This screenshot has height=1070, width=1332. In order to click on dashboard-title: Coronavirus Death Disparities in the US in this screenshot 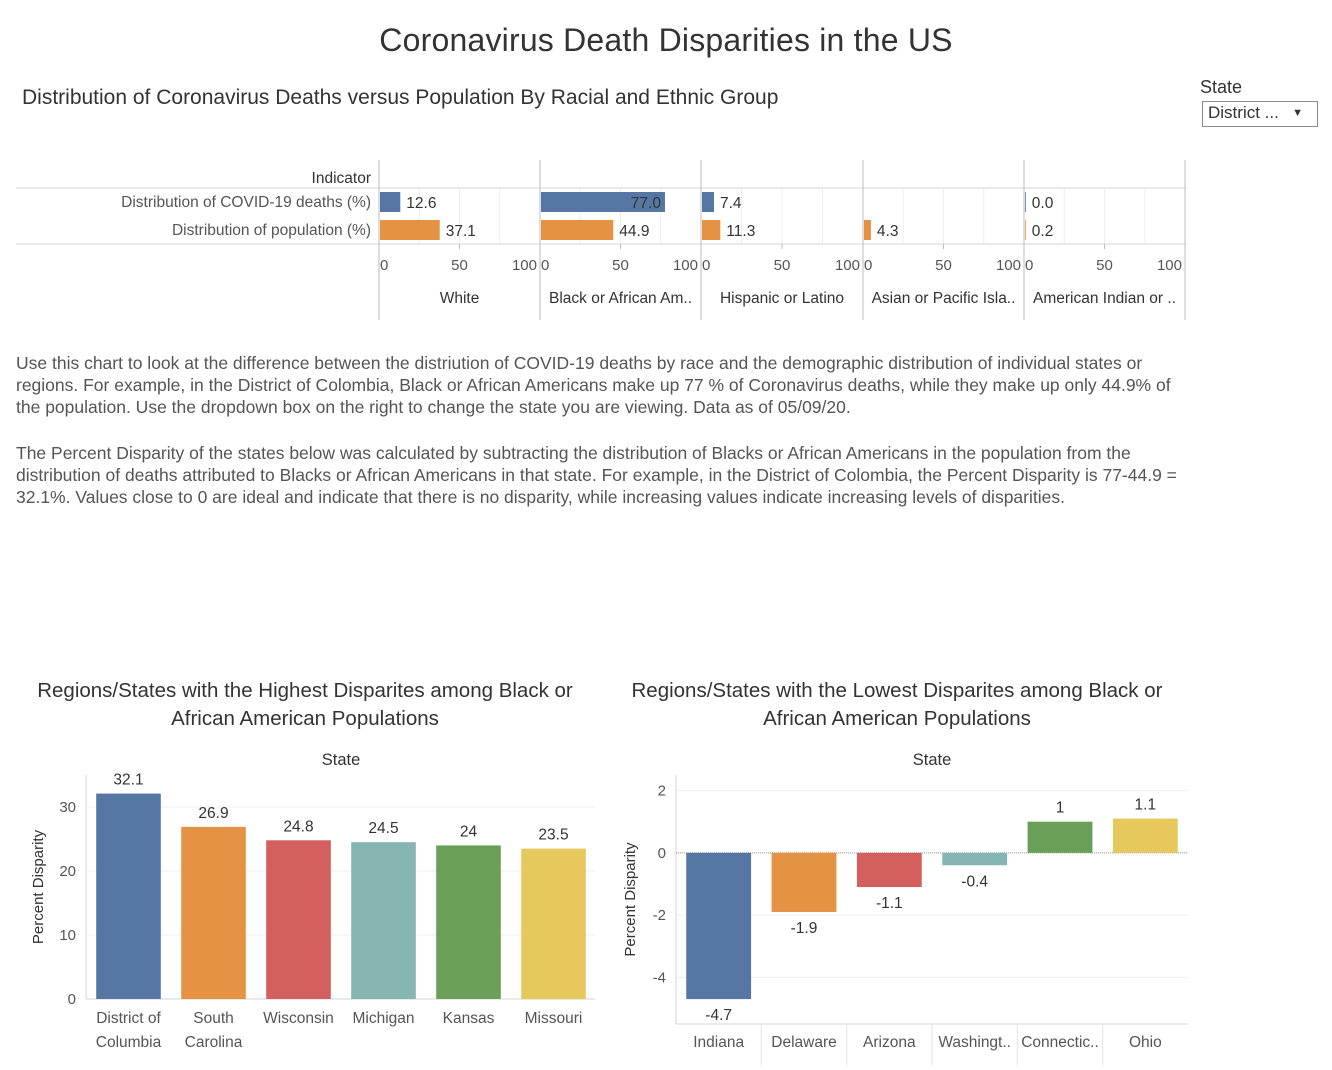, I will do `click(666, 40)`.